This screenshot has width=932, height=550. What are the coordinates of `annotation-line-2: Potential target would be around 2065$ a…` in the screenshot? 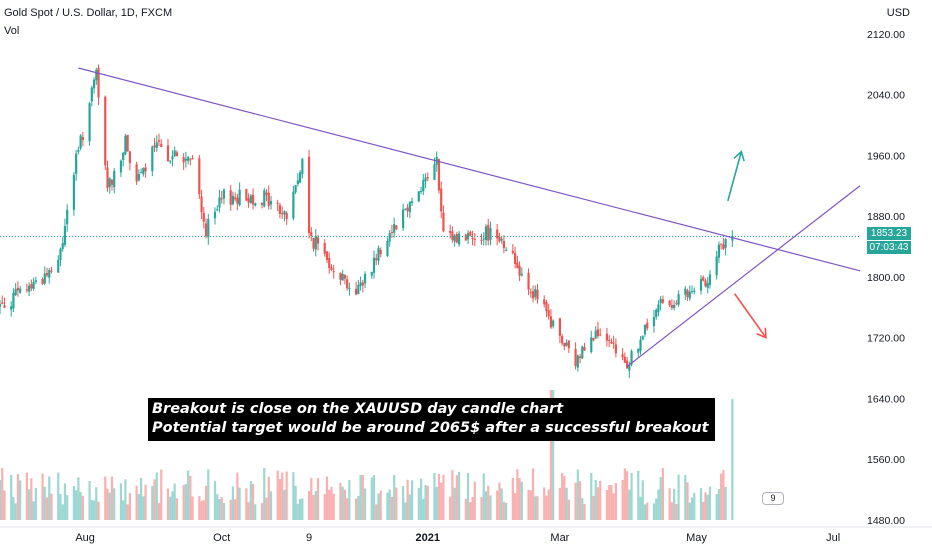 It's located at (430, 428).